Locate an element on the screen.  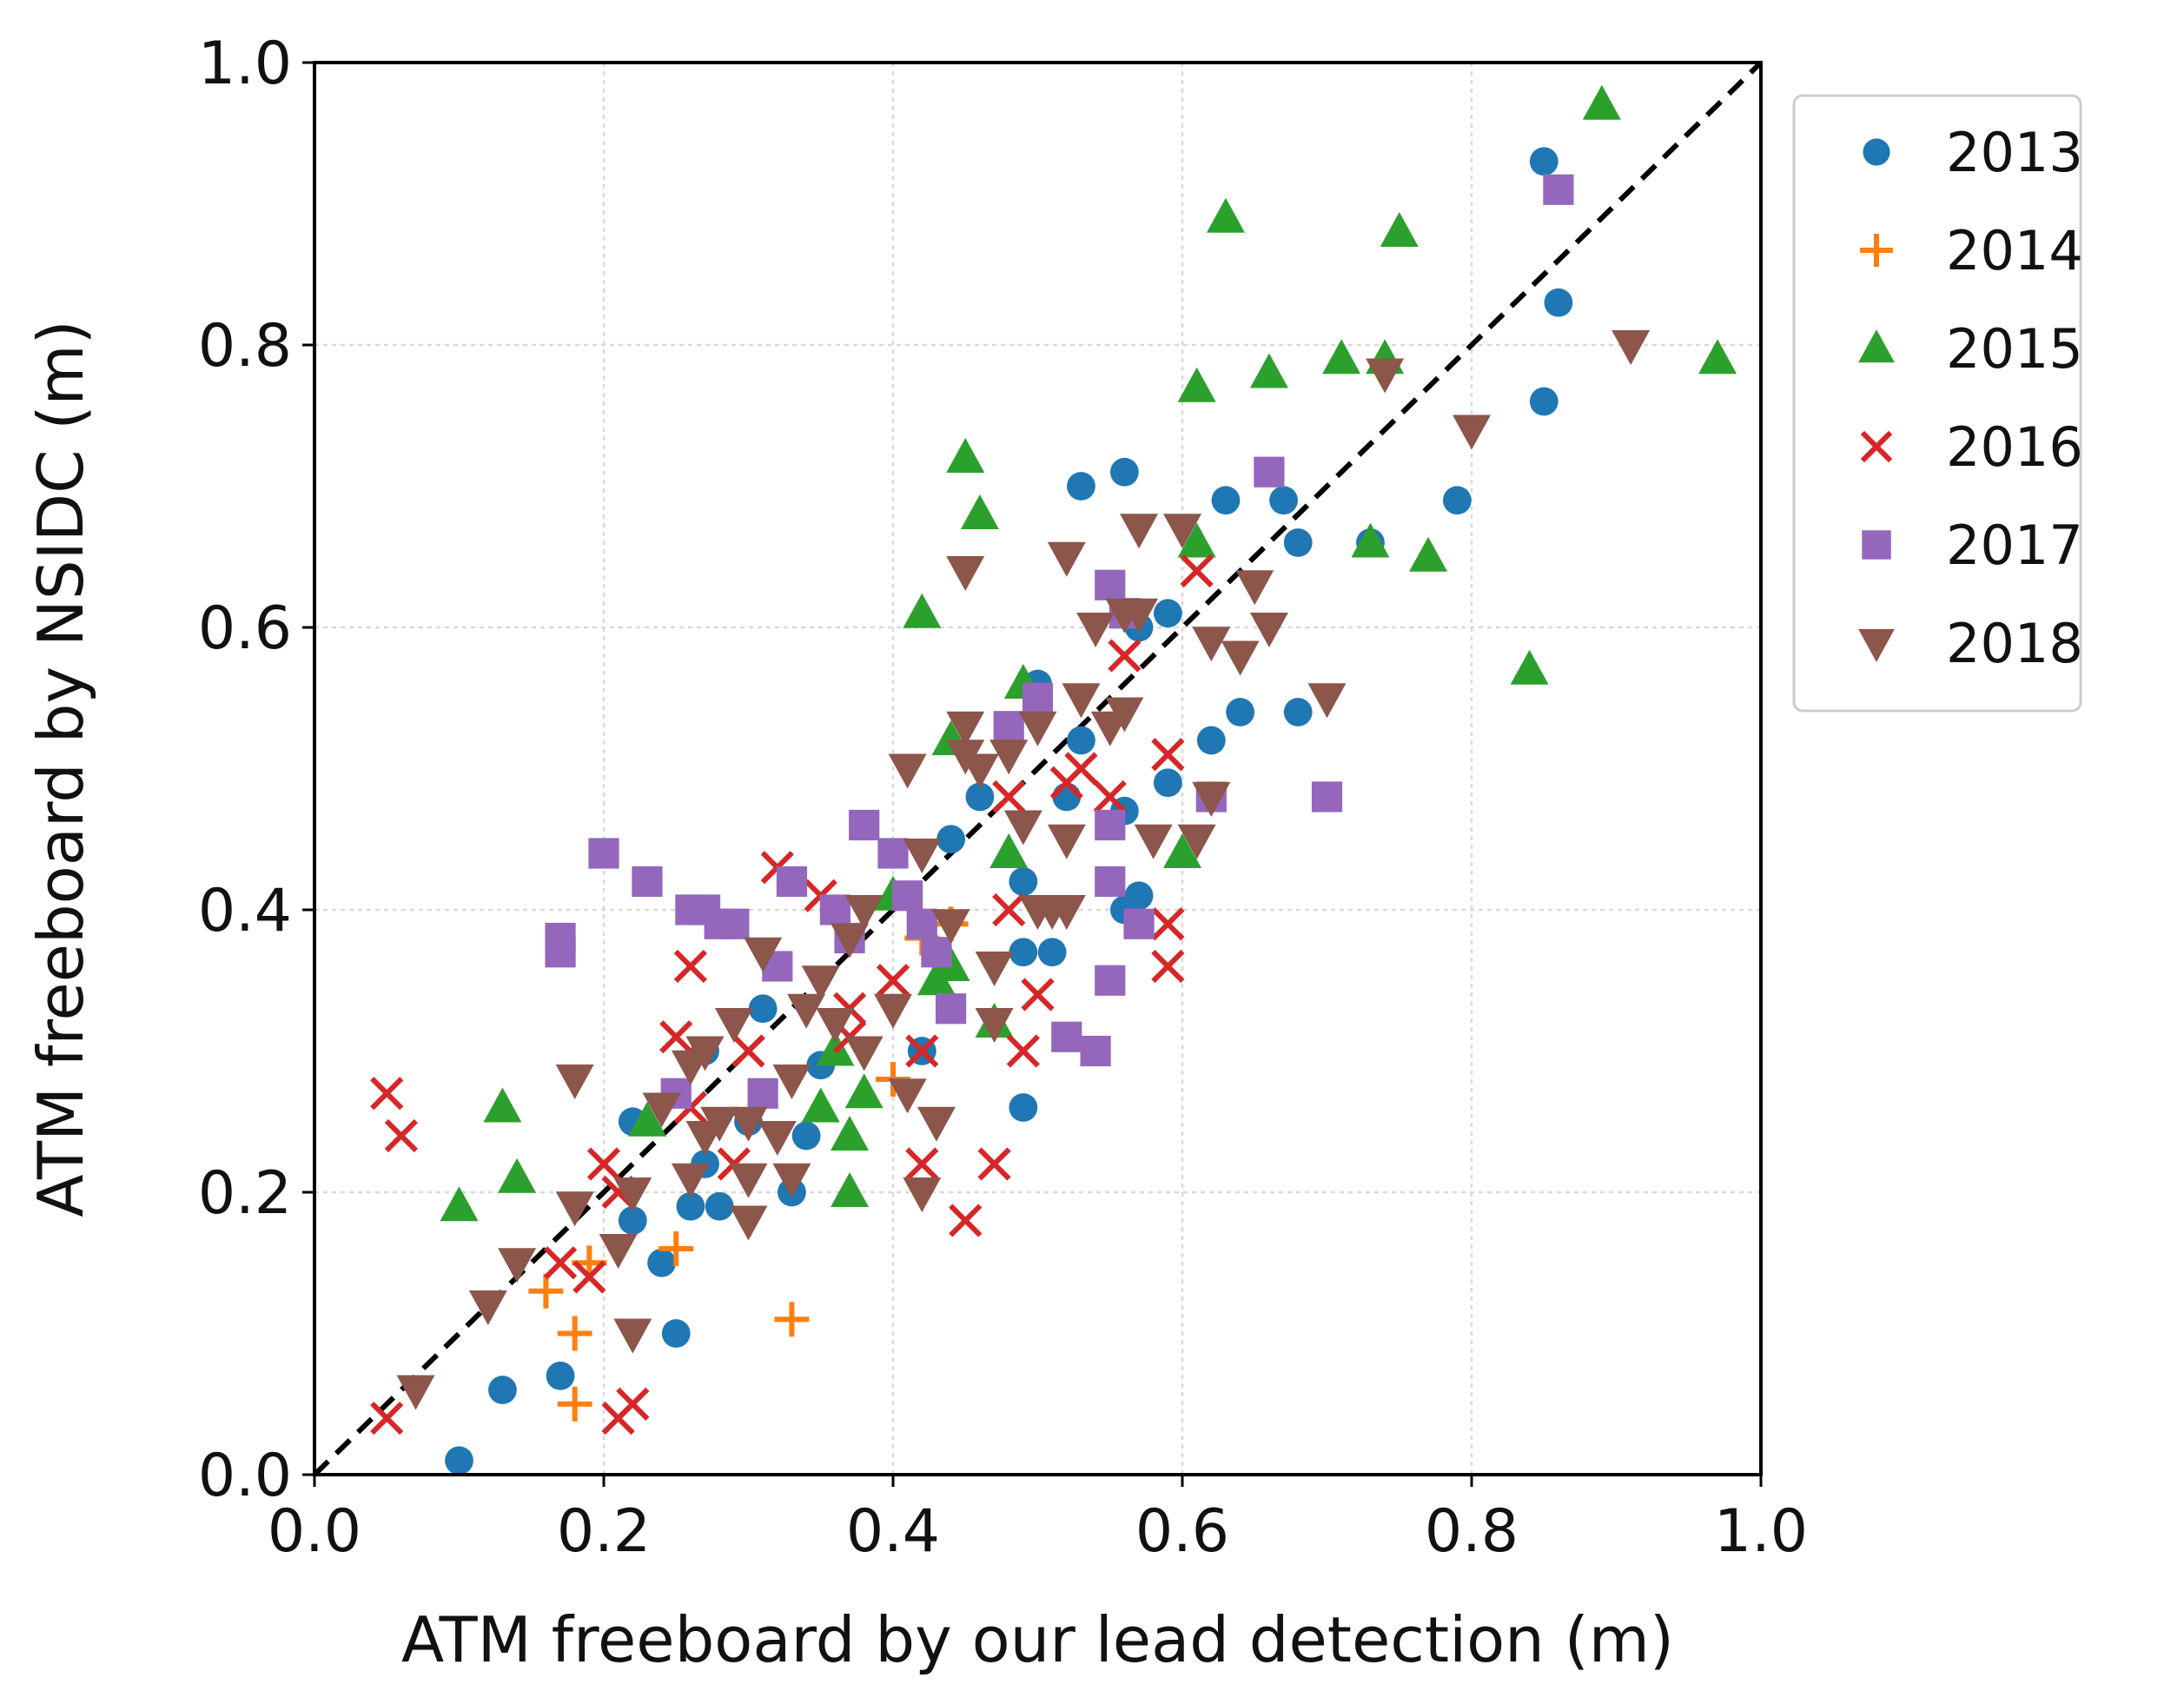
y-tick-label: 0.4 is located at coordinates (245, 911).